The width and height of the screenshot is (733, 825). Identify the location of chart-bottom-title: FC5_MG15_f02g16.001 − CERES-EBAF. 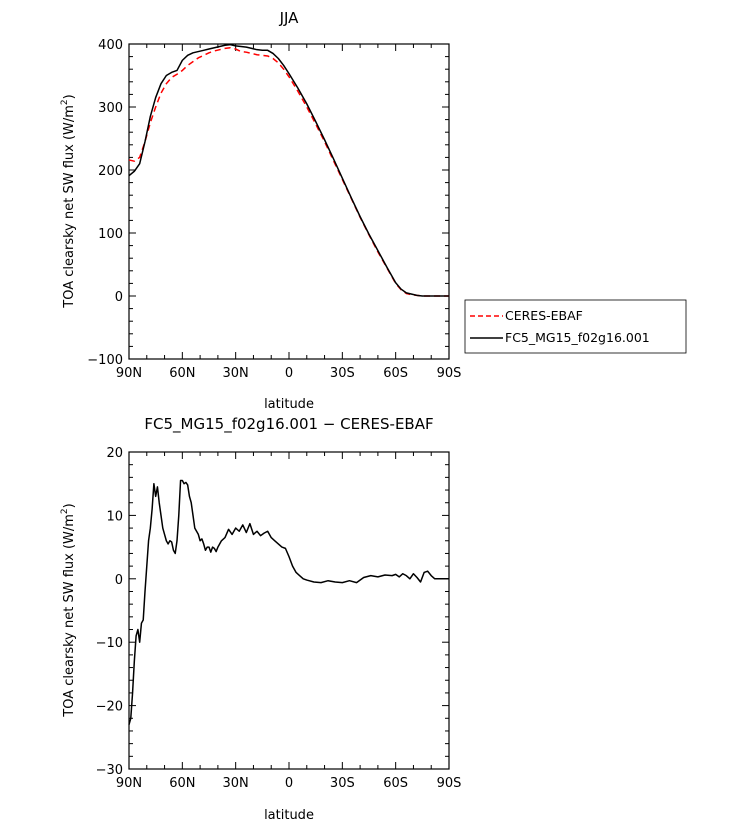
(288, 424).